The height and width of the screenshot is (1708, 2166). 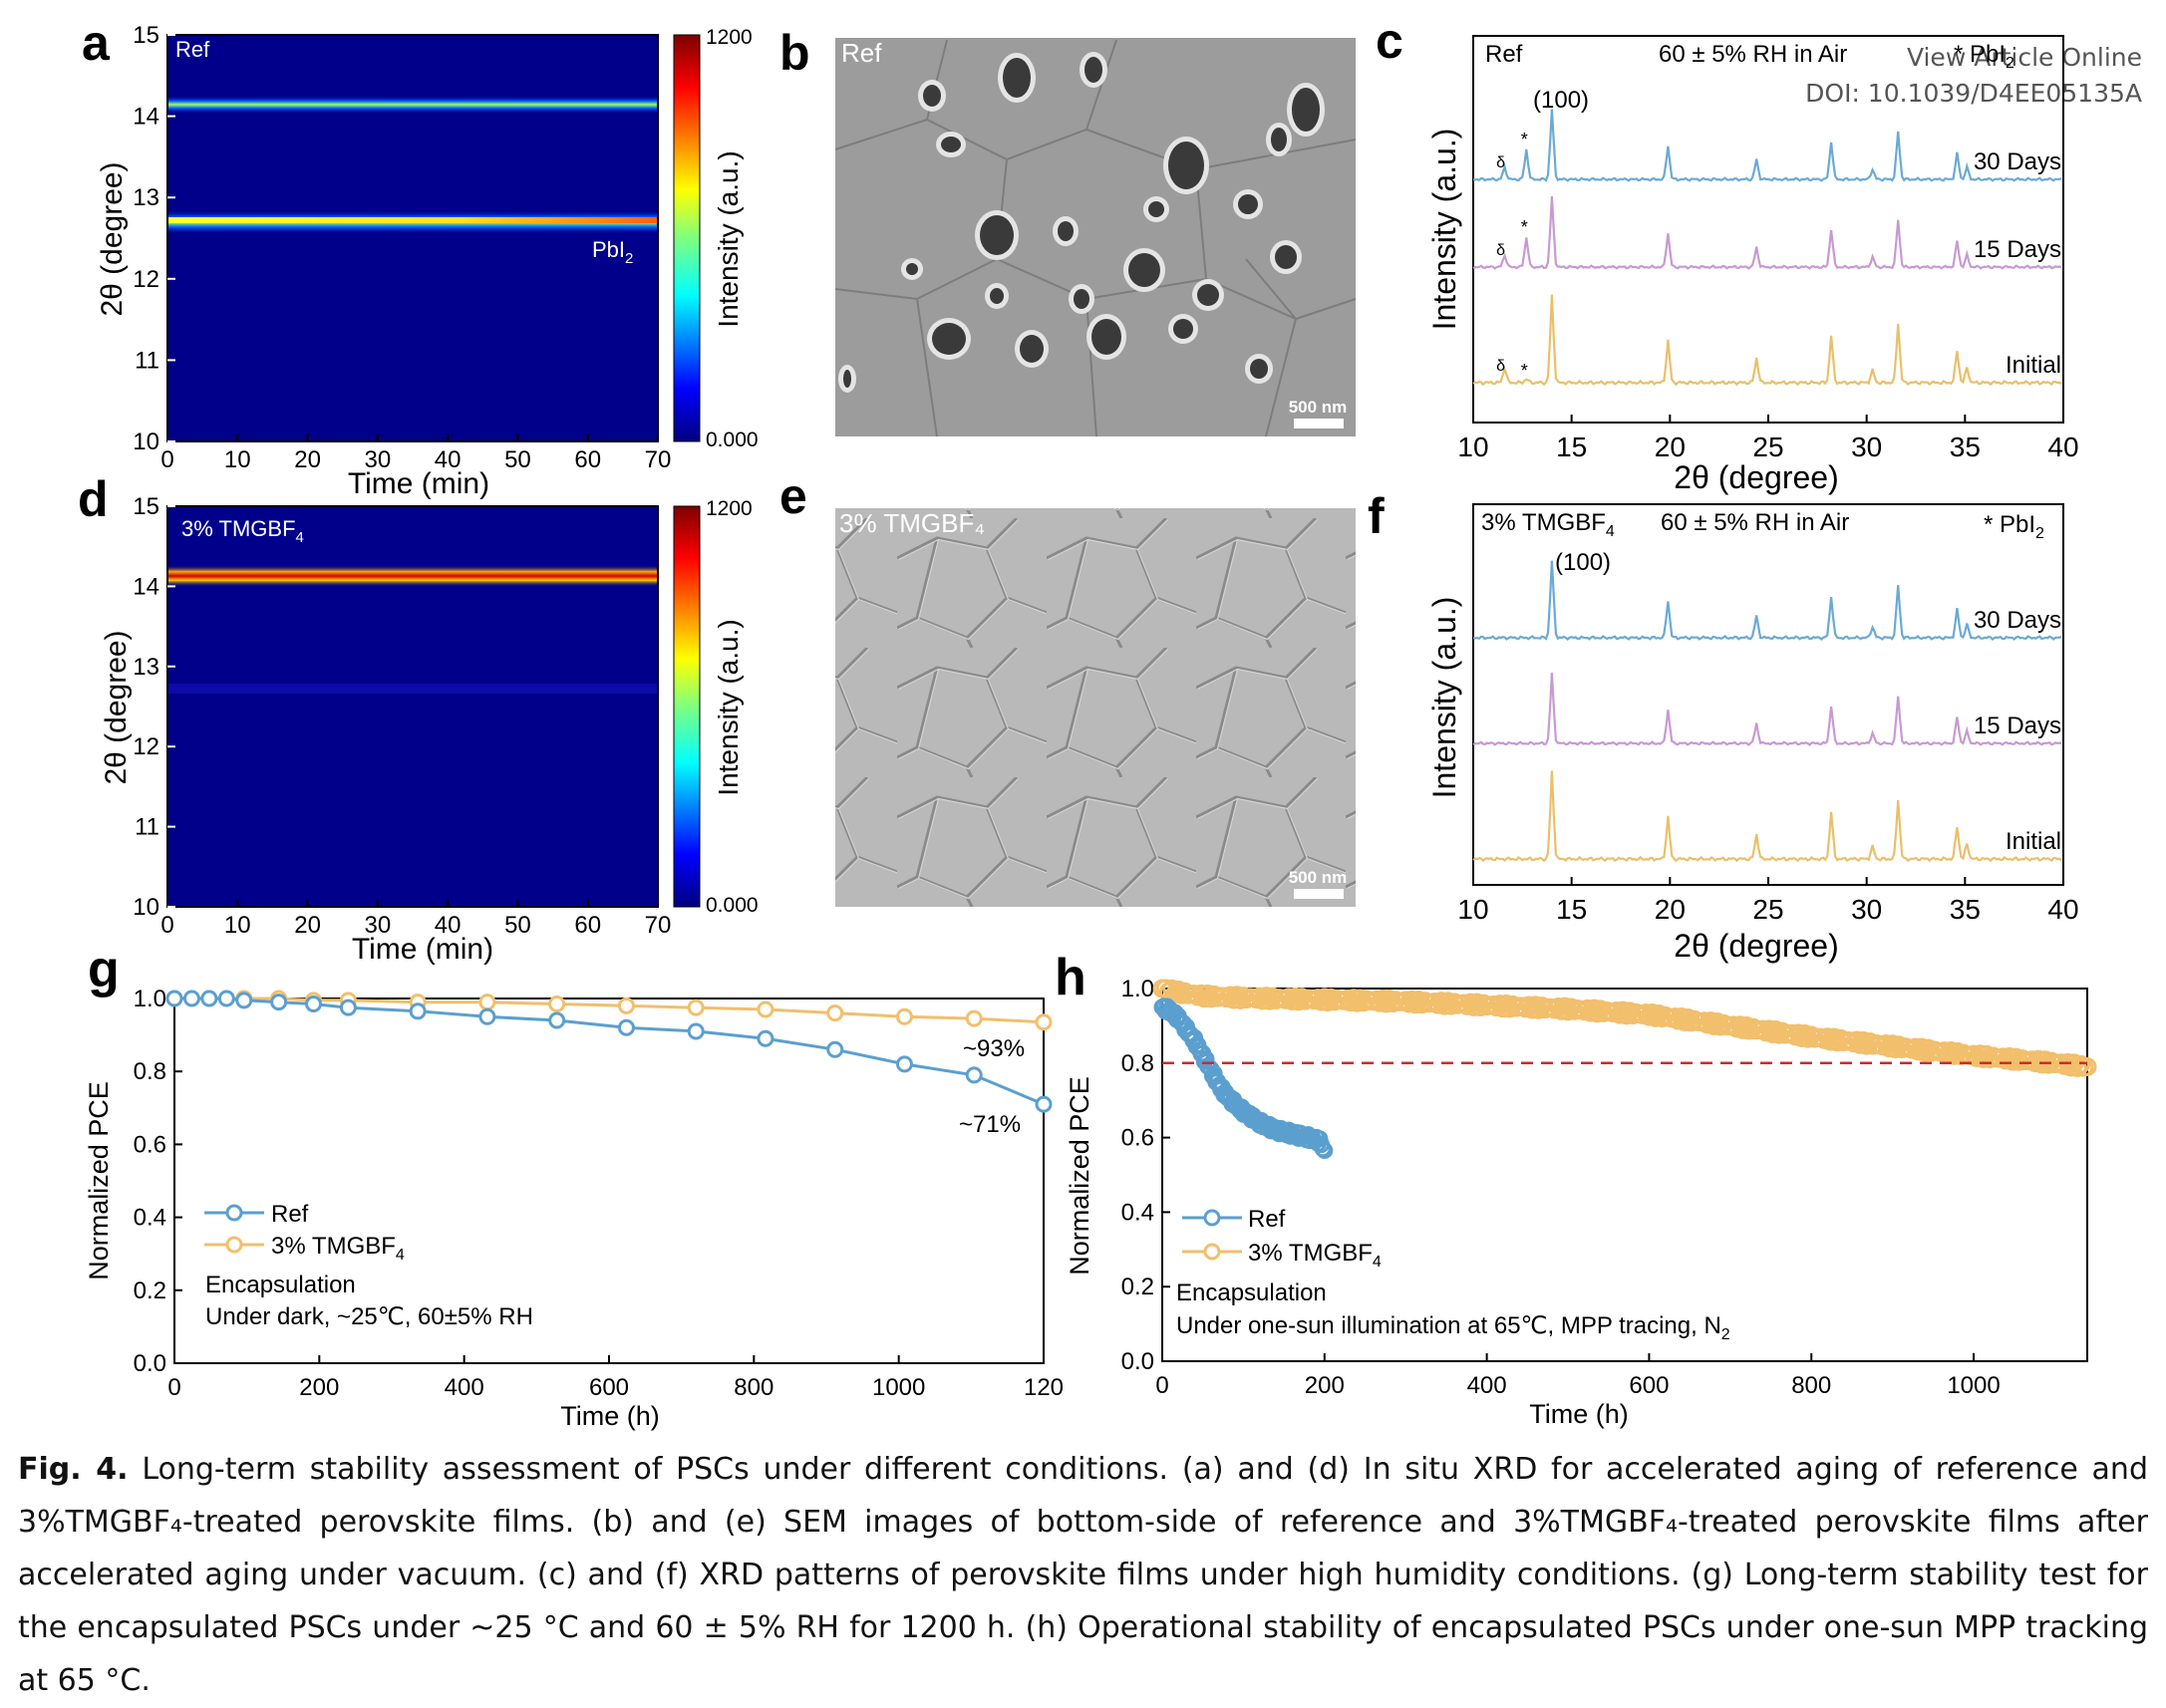 I want to click on heatmap-d-band-14-halo, so click(x=412, y=576).